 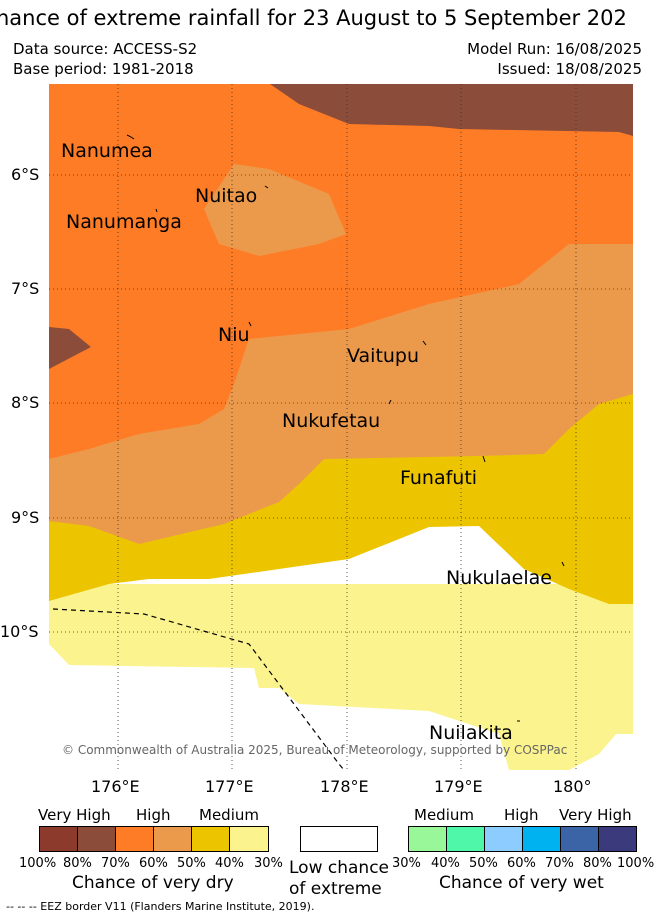 I want to click on dry-caption: Chance of very dry, so click(x=153, y=883).